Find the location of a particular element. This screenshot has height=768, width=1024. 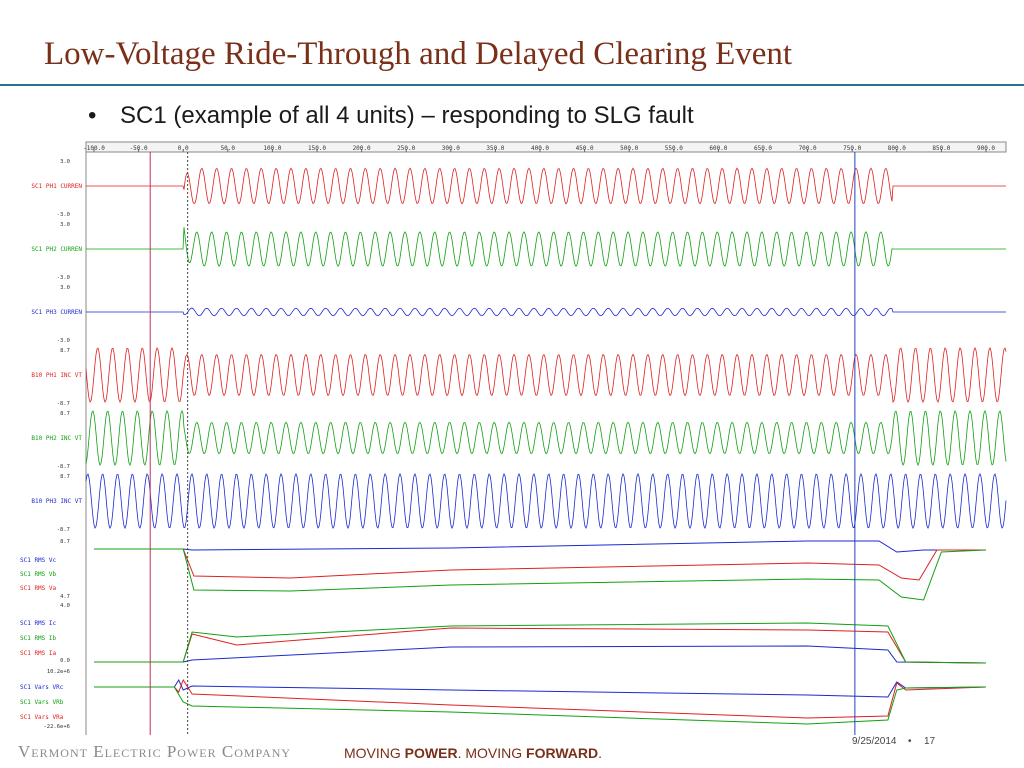

footer-tagline: MOVING POWER. MOVING FORWARD. is located at coordinates (473, 753).